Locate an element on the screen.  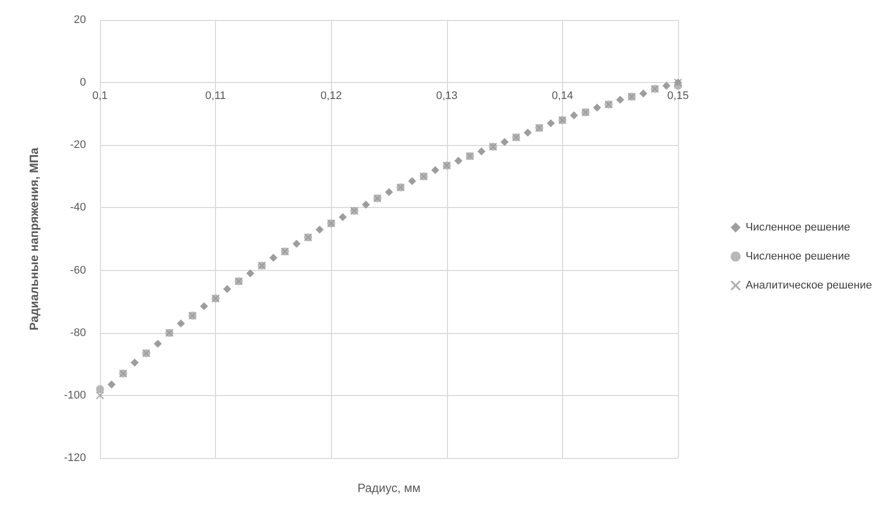
x-tick-label: 0,14 is located at coordinates (563, 96).